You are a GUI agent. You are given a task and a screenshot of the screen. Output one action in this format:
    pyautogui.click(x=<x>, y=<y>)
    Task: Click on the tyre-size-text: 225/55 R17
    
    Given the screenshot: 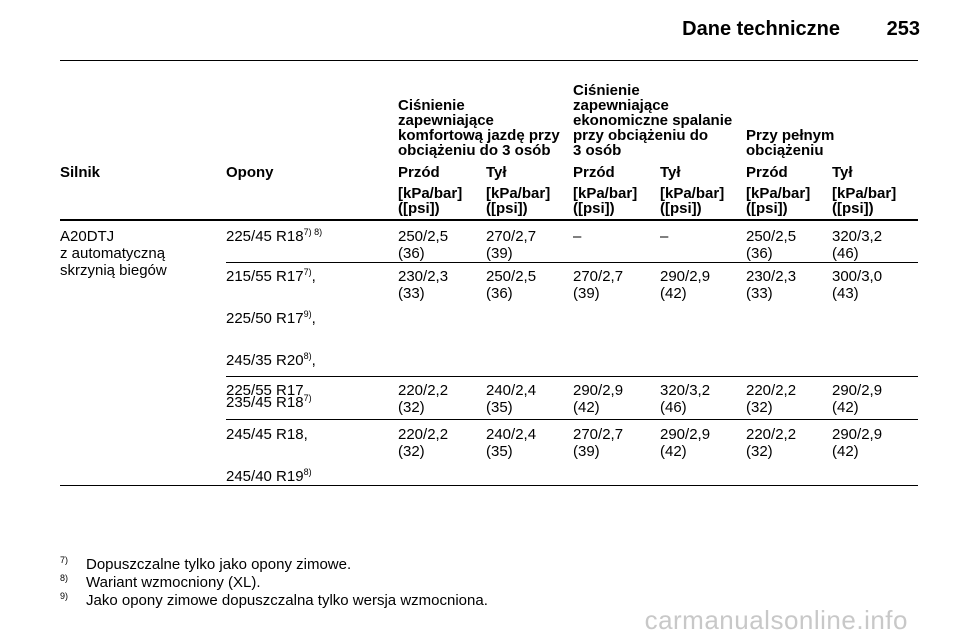 What is the action you would take?
    pyautogui.click(x=265, y=390)
    